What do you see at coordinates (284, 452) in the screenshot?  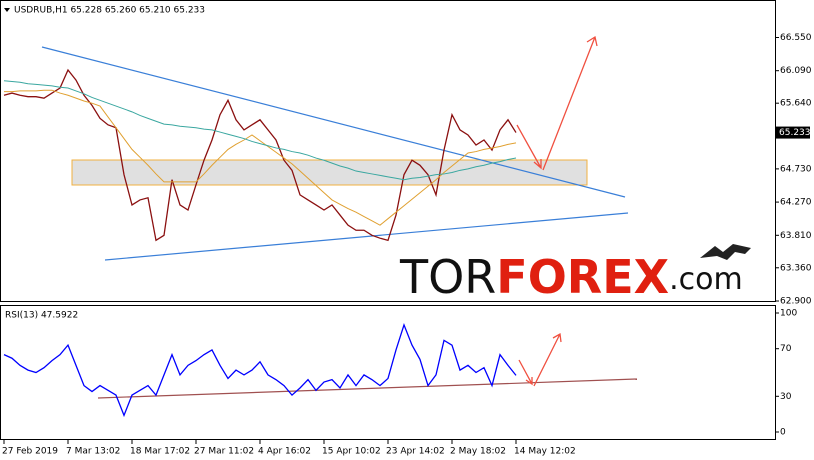 I see `x-tick-label: 4 Apr 16:02` at bounding box center [284, 452].